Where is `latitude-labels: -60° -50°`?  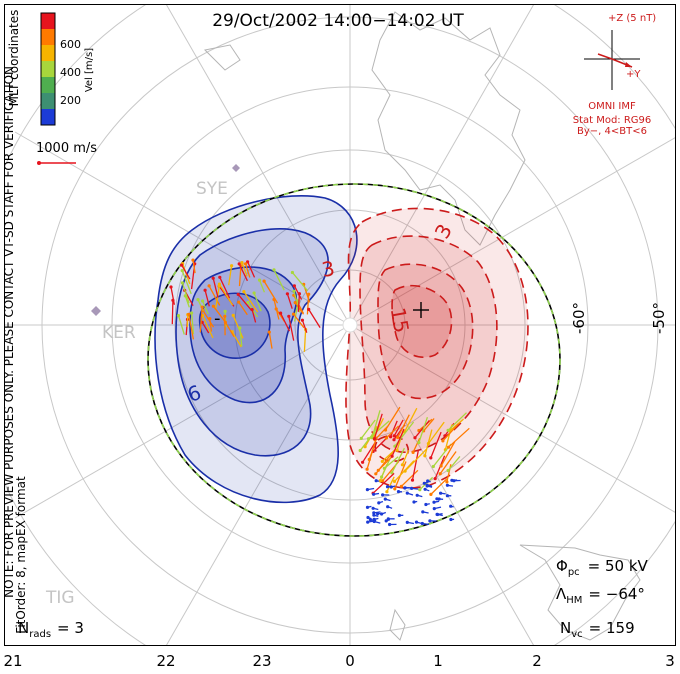
latitude-labels: -60° -50° is located at coordinates (619, 318).